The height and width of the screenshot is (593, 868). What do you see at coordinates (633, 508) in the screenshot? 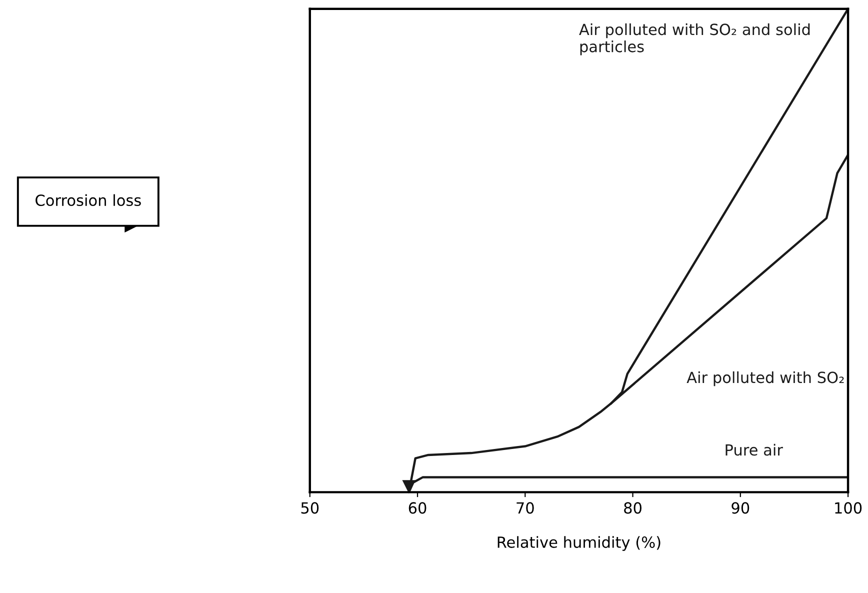
I see `x-tick-label: 80` at bounding box center [633, 508].